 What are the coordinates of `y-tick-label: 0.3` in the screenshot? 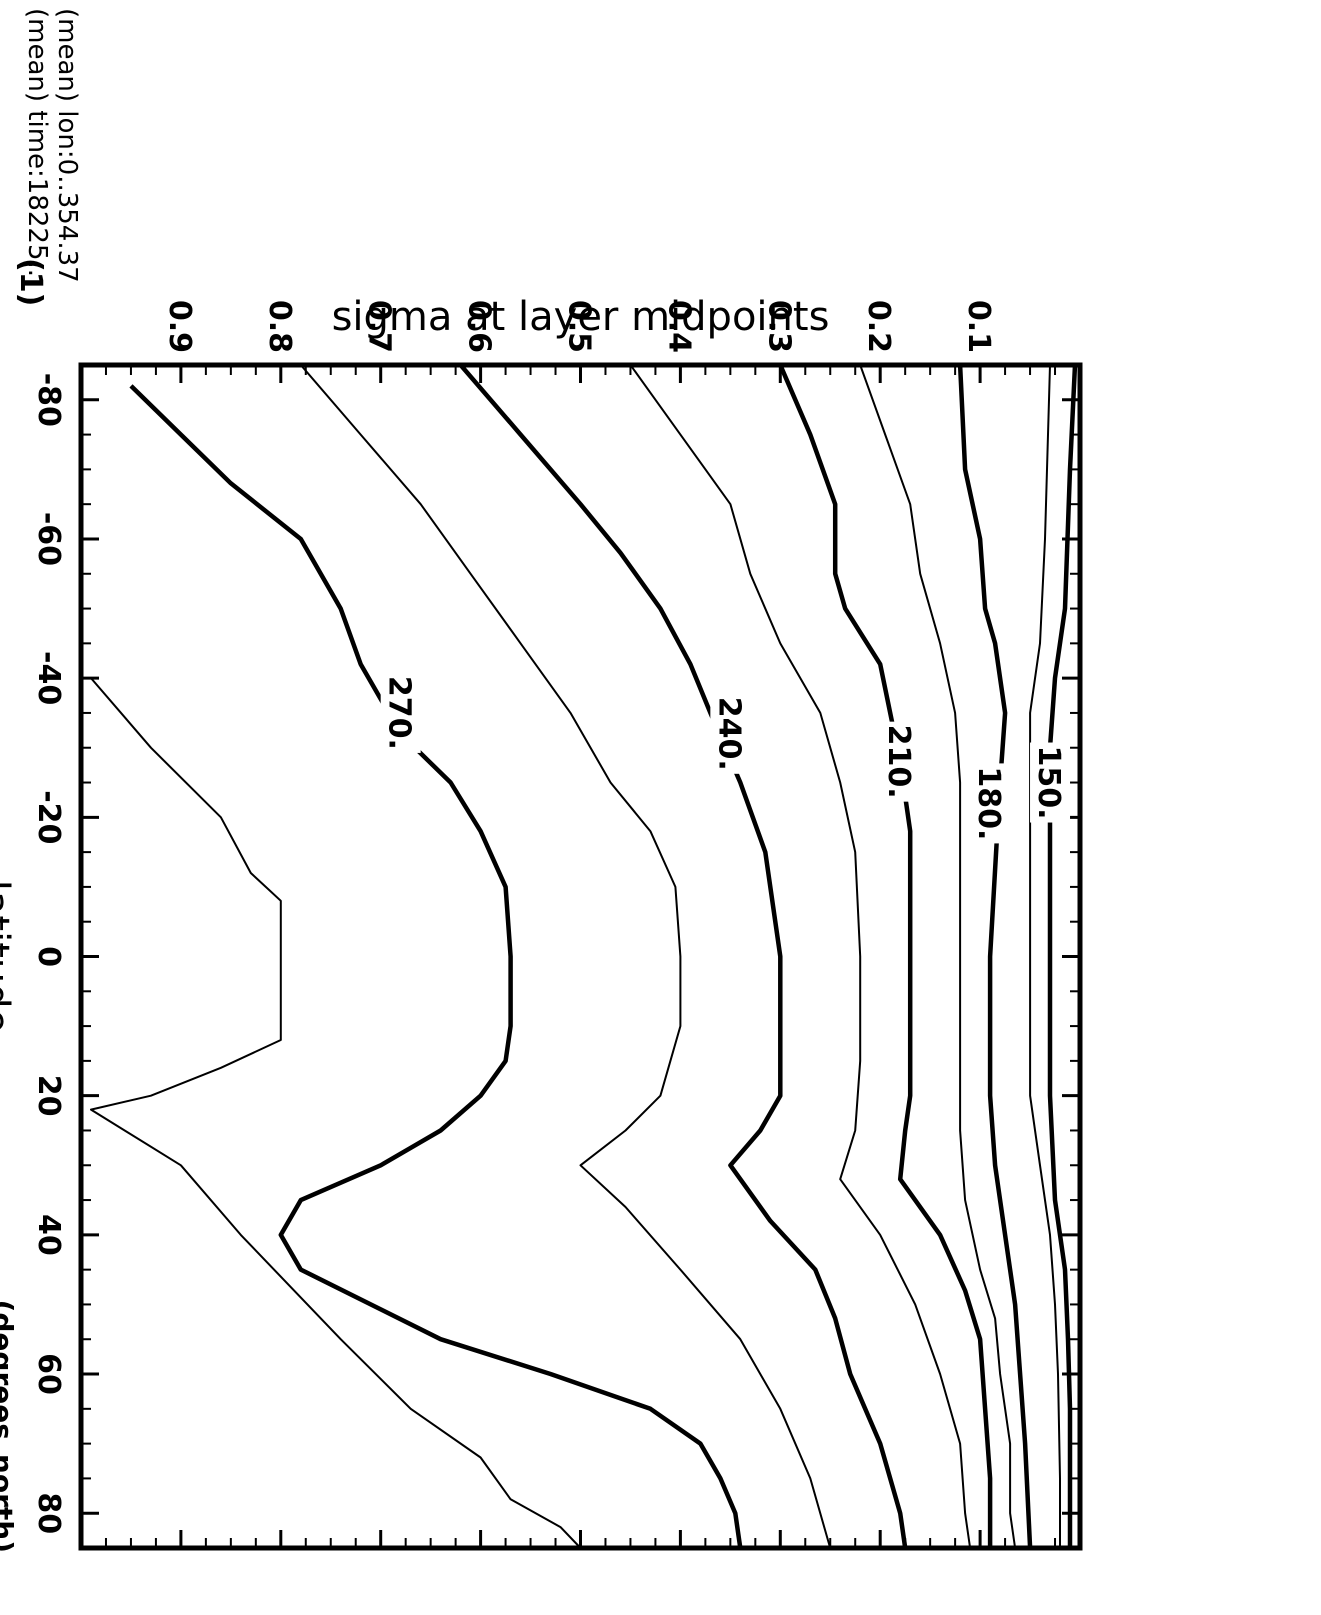 It's located at (778, 326).